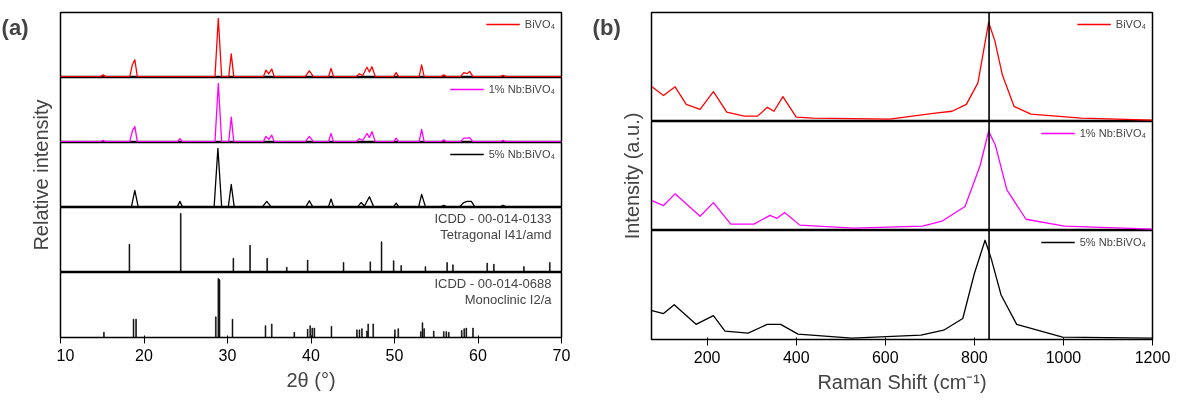  What do you see at coordinates (311, 355) in the screenshot?
I see `x-tick-label: 40` at bounding box center [311, 355].